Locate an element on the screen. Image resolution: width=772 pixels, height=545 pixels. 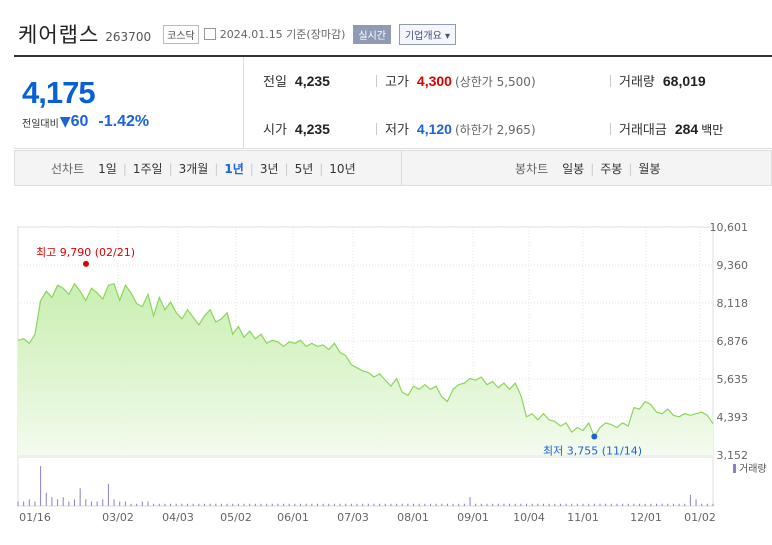
current-price-block: 4,175 전일대비 ▼ 60 -1.42% is located at coordinates (129, 103).